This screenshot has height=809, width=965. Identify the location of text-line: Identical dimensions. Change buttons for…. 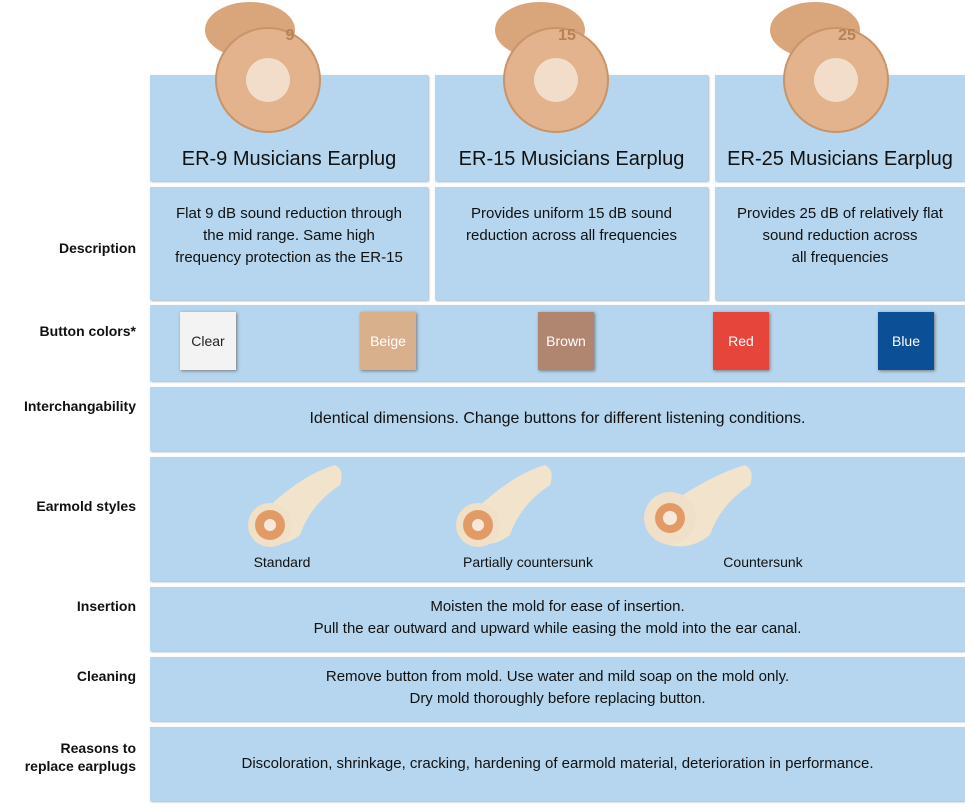
(557, 418).